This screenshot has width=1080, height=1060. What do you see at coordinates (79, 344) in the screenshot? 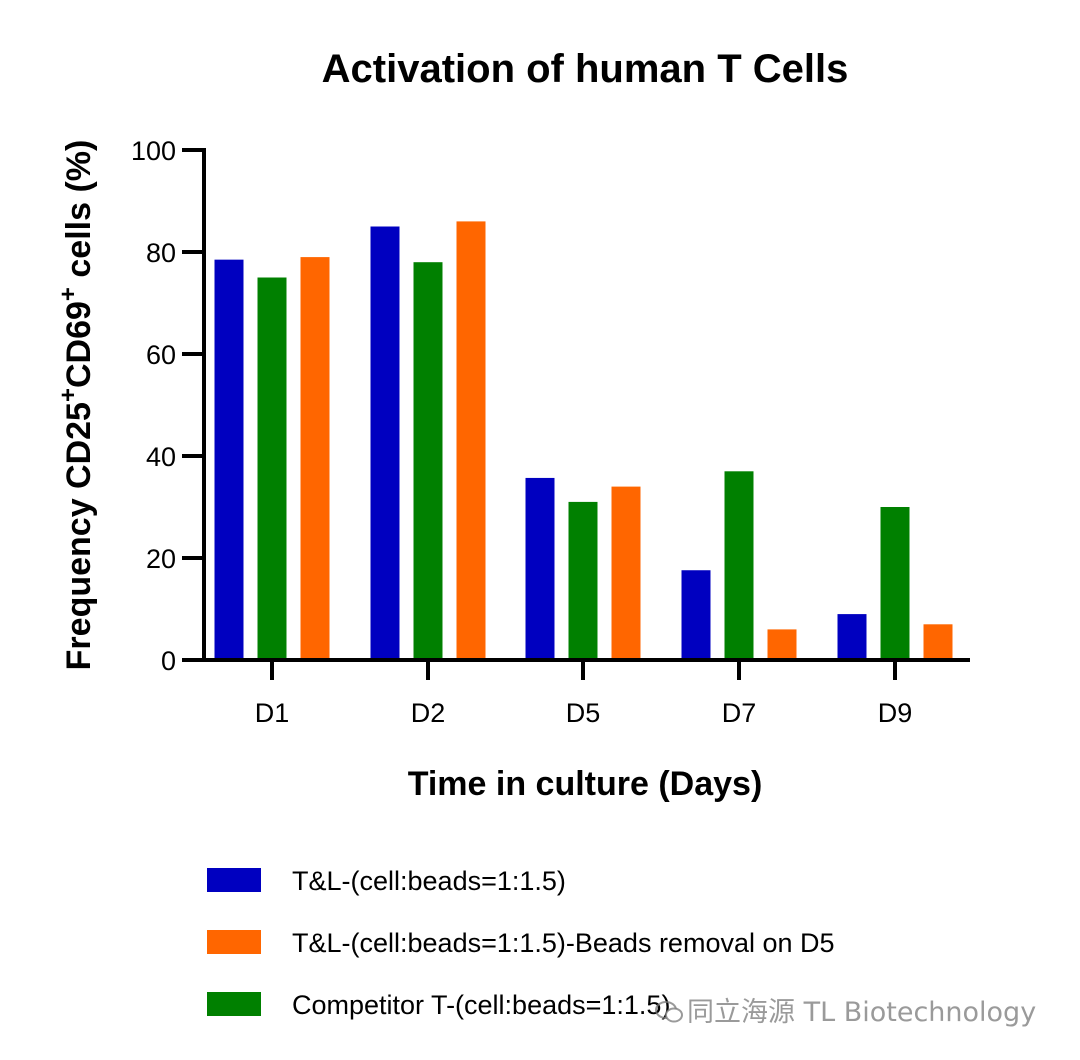
I see `y-label-mid: CD69` at bounding box center [79, 344].